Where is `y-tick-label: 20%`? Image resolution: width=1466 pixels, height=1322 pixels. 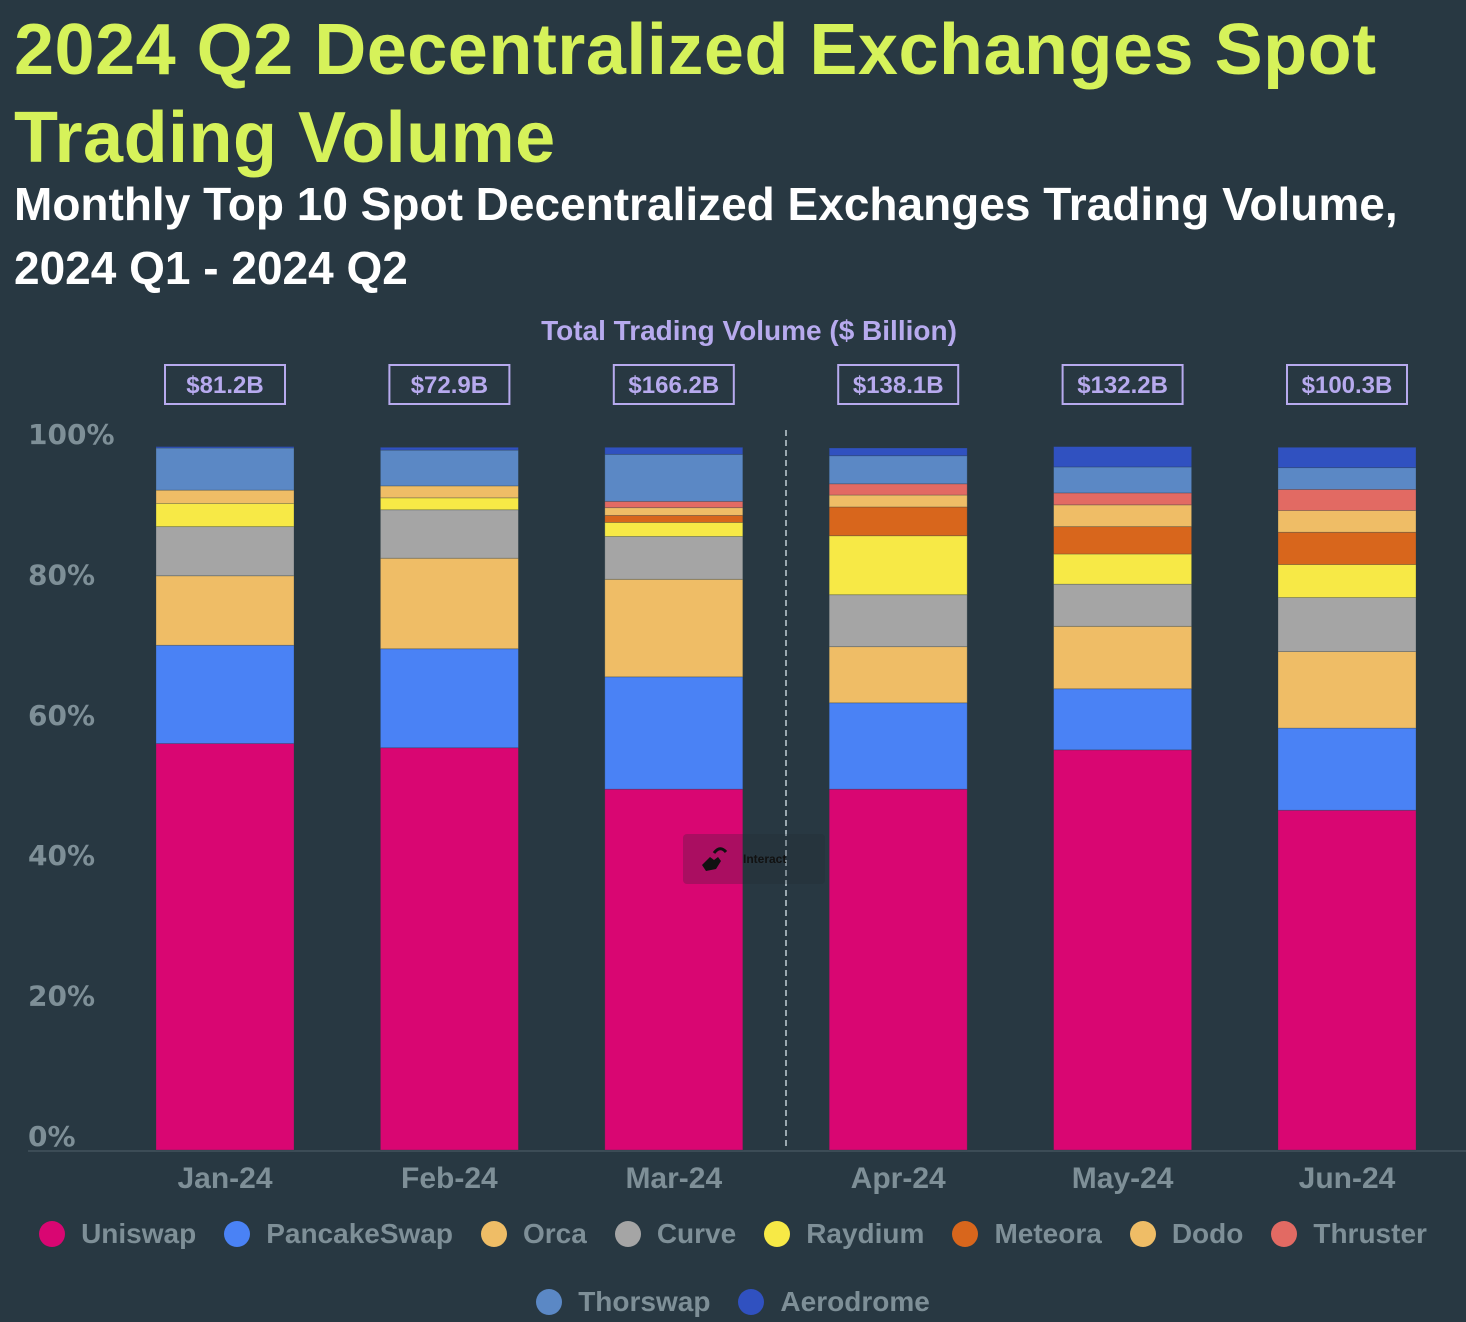 y-tick-label: 20% is located at coordinates (61, 996).